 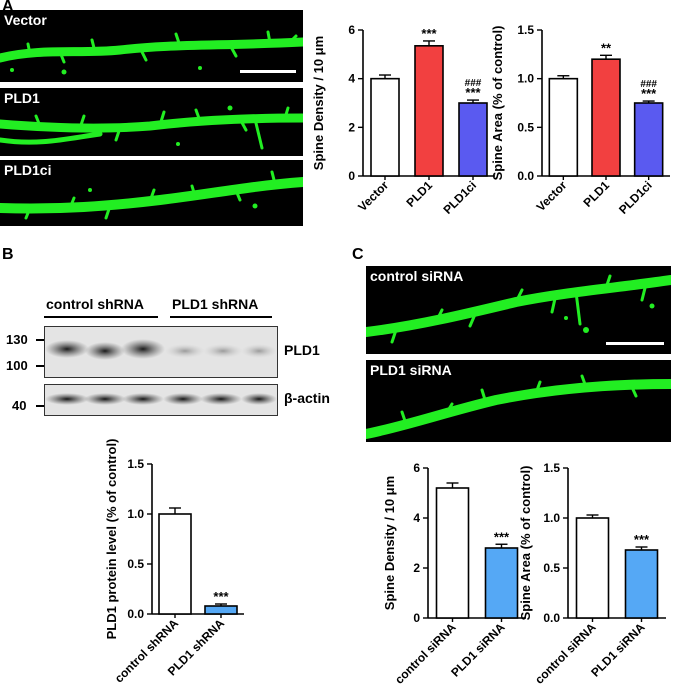 I want to click on y-axis-label: PLD1 protein level (% of control), so click(x=111, y=539).